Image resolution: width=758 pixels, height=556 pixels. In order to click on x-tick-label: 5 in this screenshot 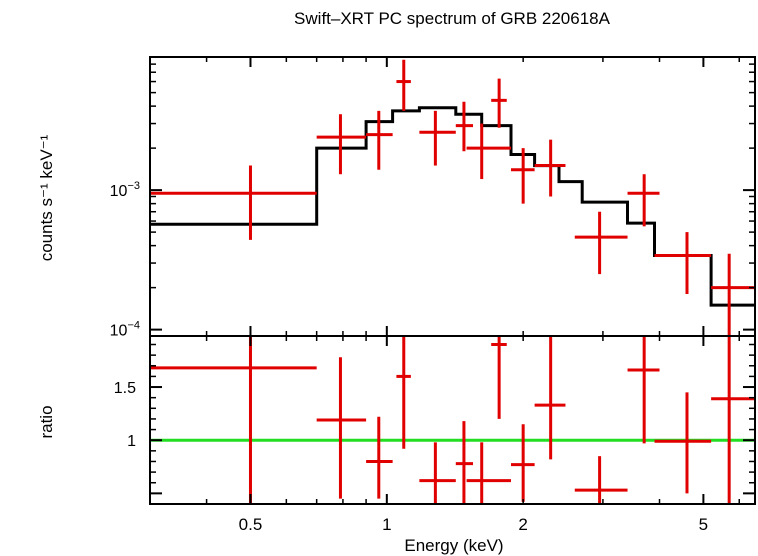, I will do `click(703, 524)`.